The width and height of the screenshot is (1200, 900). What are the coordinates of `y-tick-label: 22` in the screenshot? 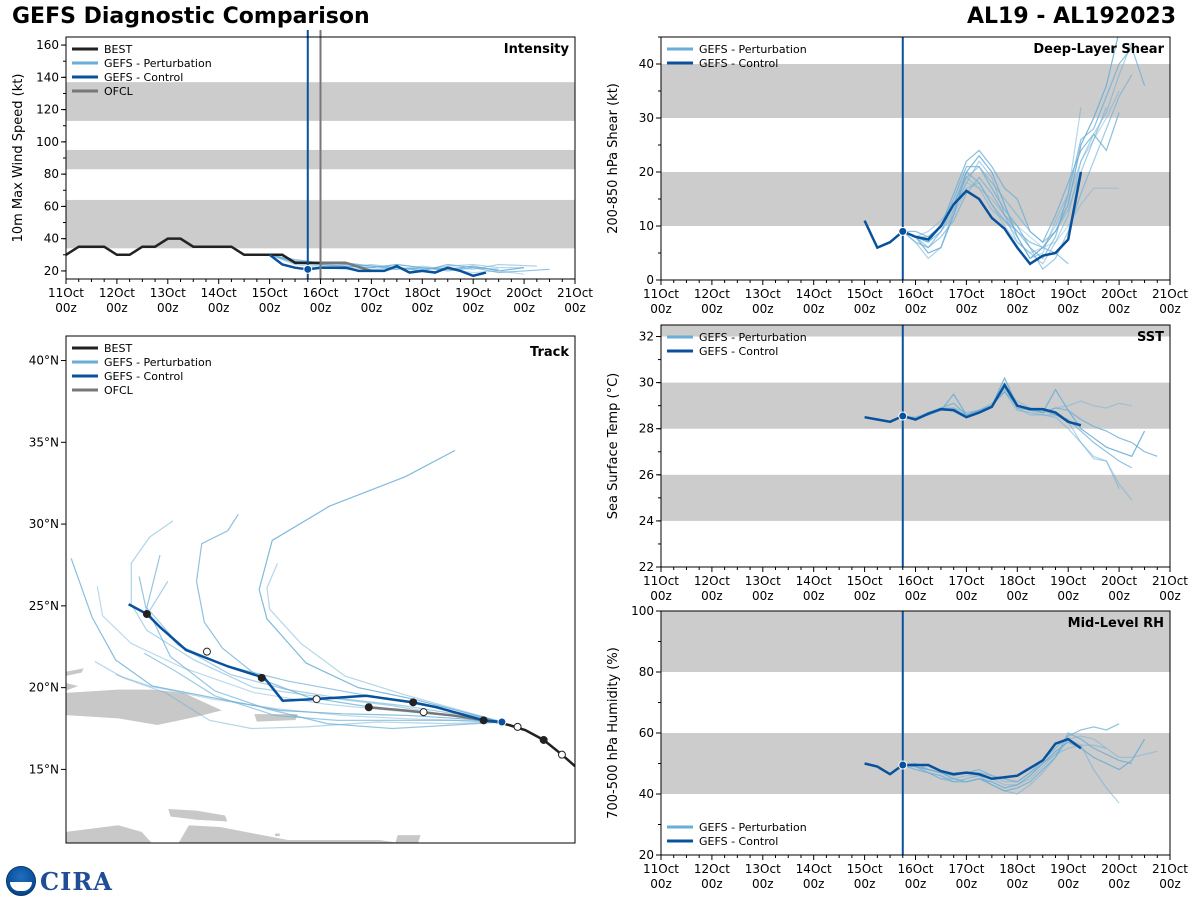 It's located at (646, 567).